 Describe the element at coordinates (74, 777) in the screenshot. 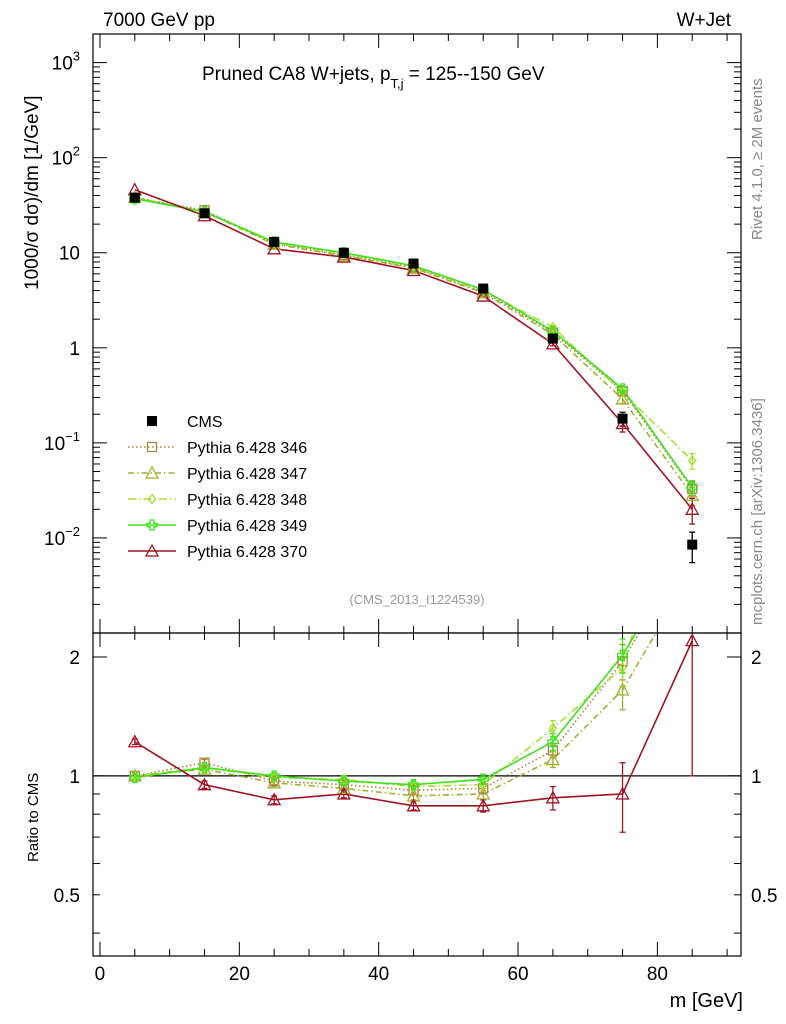

I see `ratio-y-tick-label: 1` at that location.